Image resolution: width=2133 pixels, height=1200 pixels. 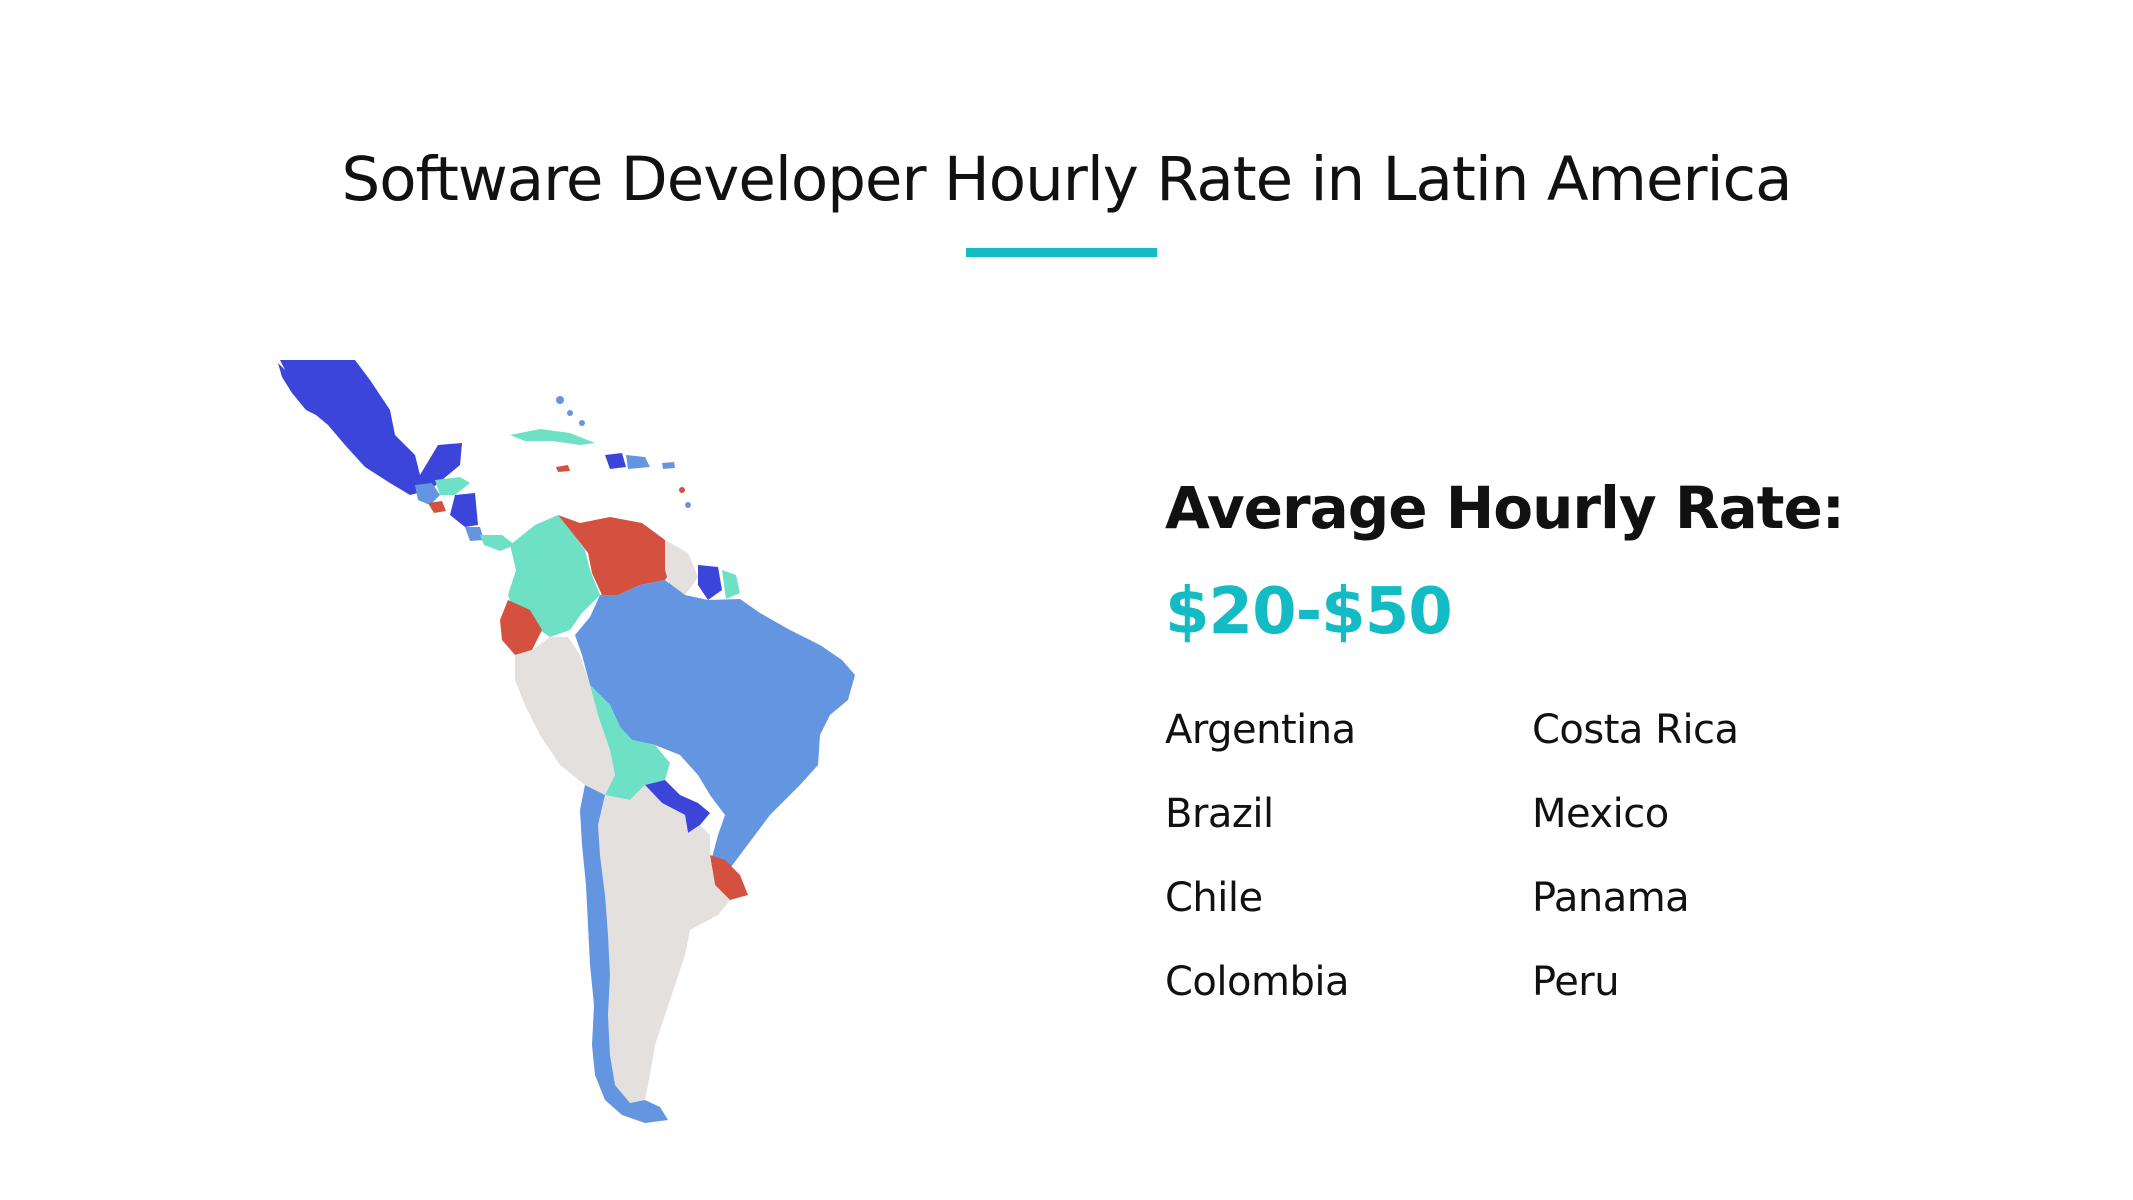 I want to click on list-item: Argentina, so click(x=1260, y=730).